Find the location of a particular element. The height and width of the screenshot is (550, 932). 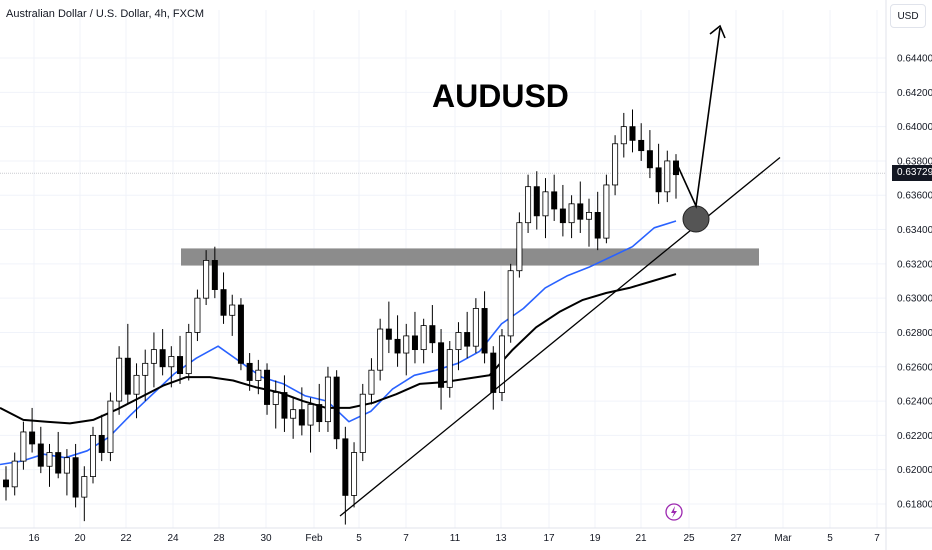

target-zone-marker is located at coordinates (696, 219).